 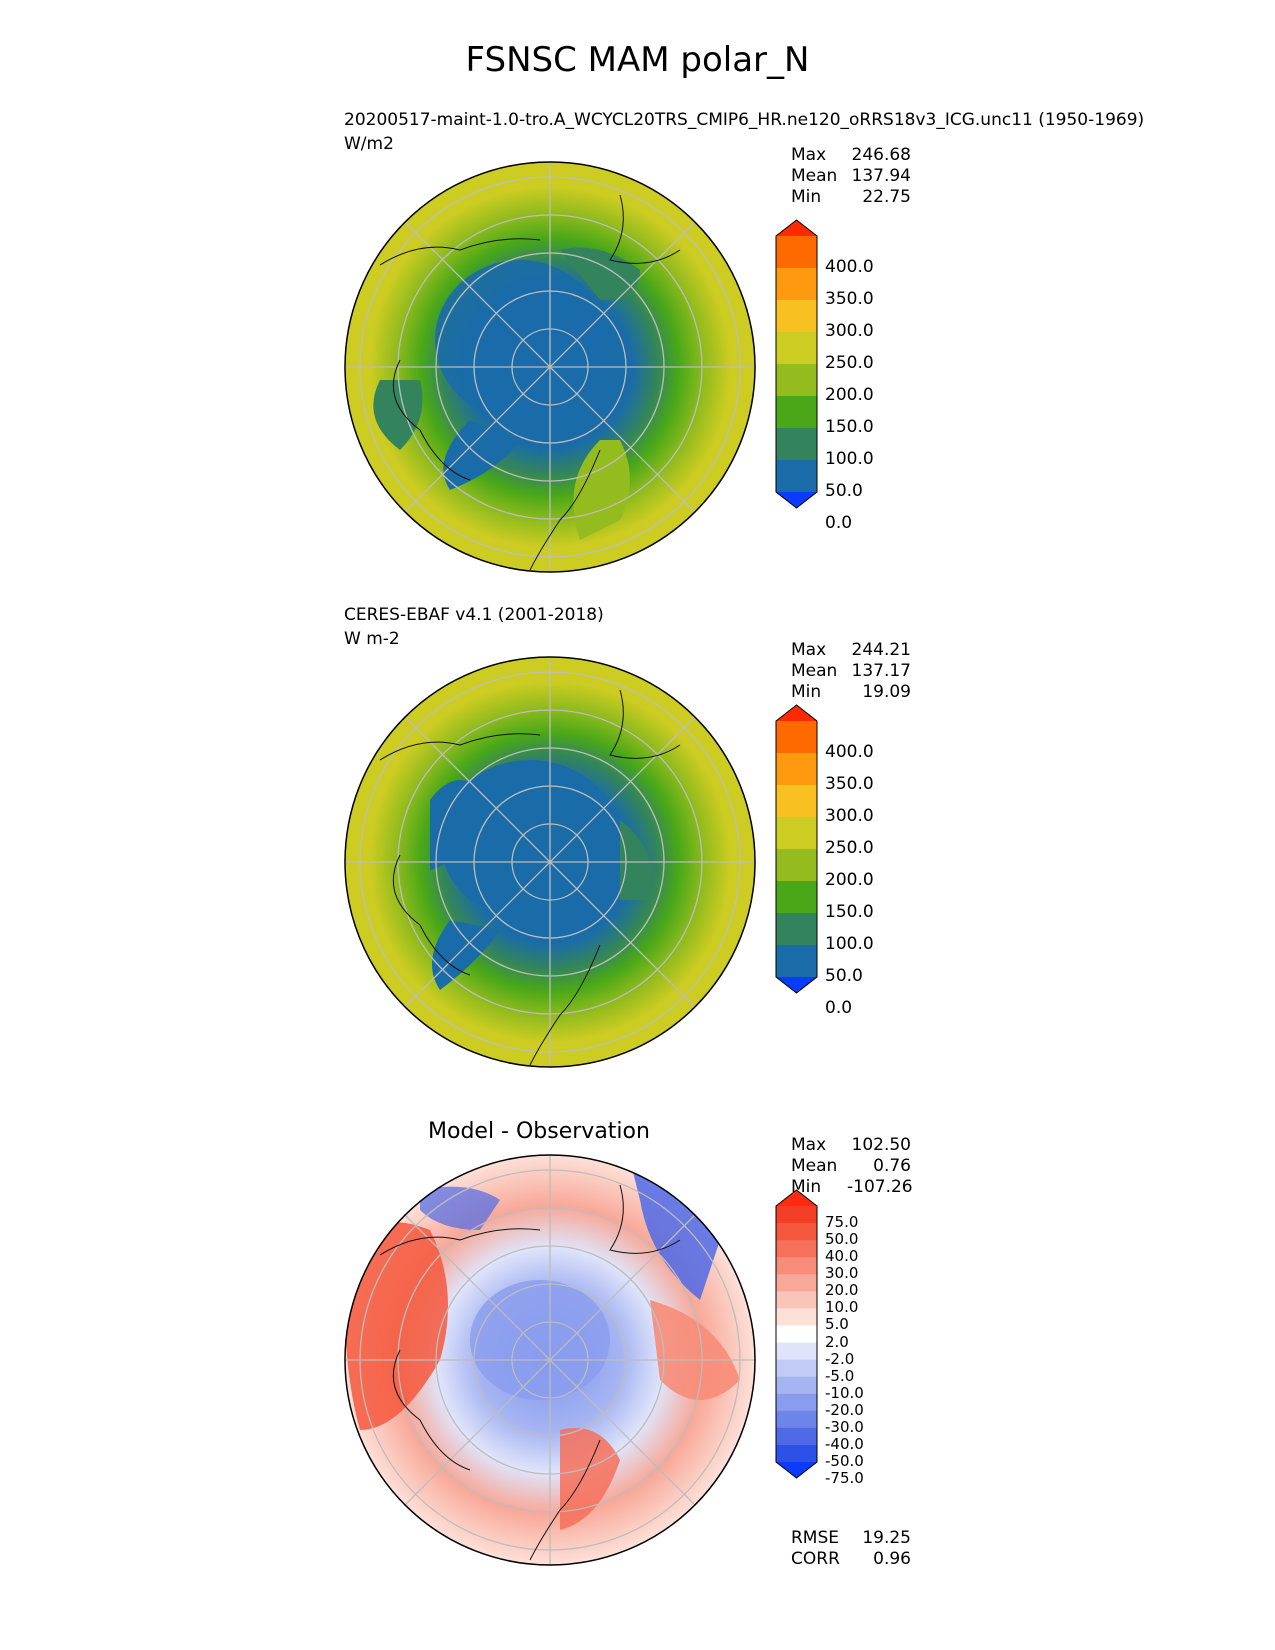 I want to click on panel3-stats: Max 102.50 Mean 0.76 Min -107.26, so click(x=852, y=1166).